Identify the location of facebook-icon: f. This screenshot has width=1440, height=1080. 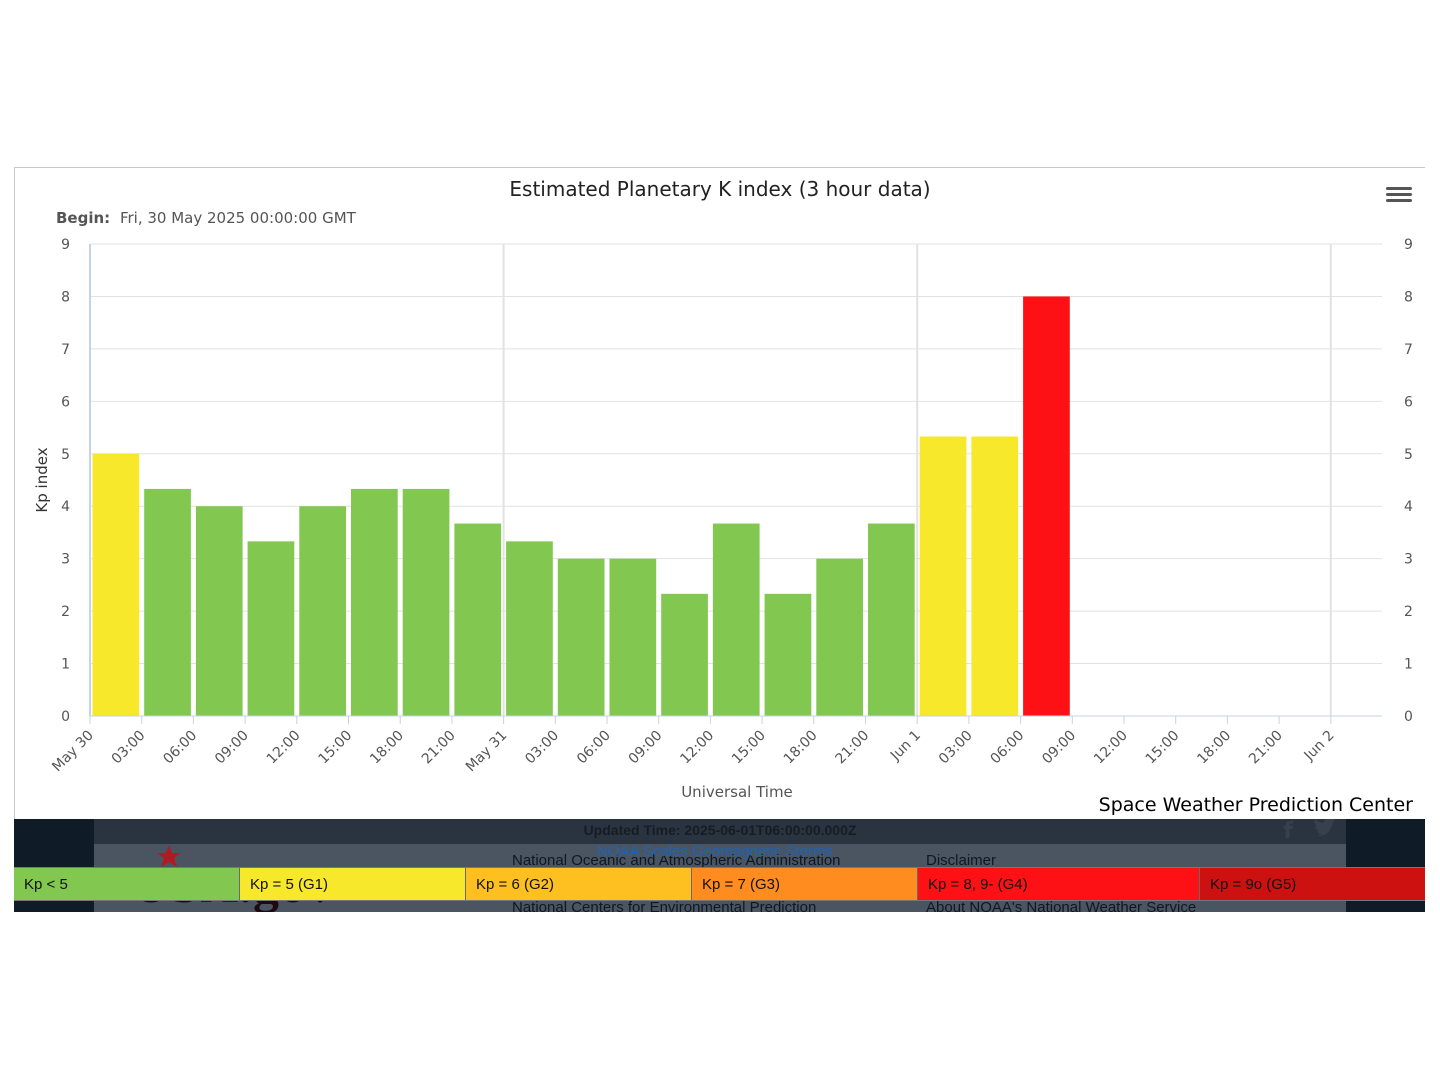
(1288, 831).